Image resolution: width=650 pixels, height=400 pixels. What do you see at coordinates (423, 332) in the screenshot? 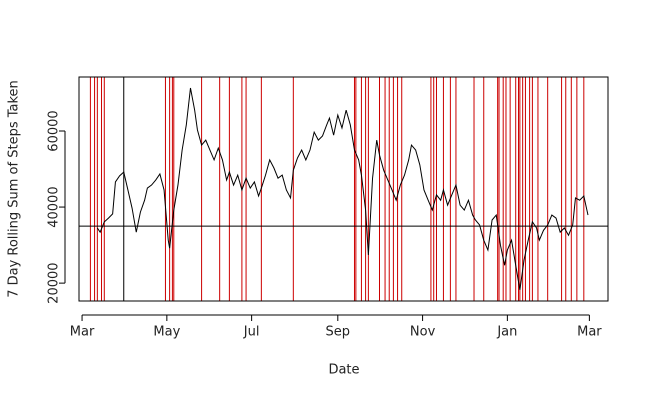
I see `x-tick-label: Nov` at bounding box center [423, 332].